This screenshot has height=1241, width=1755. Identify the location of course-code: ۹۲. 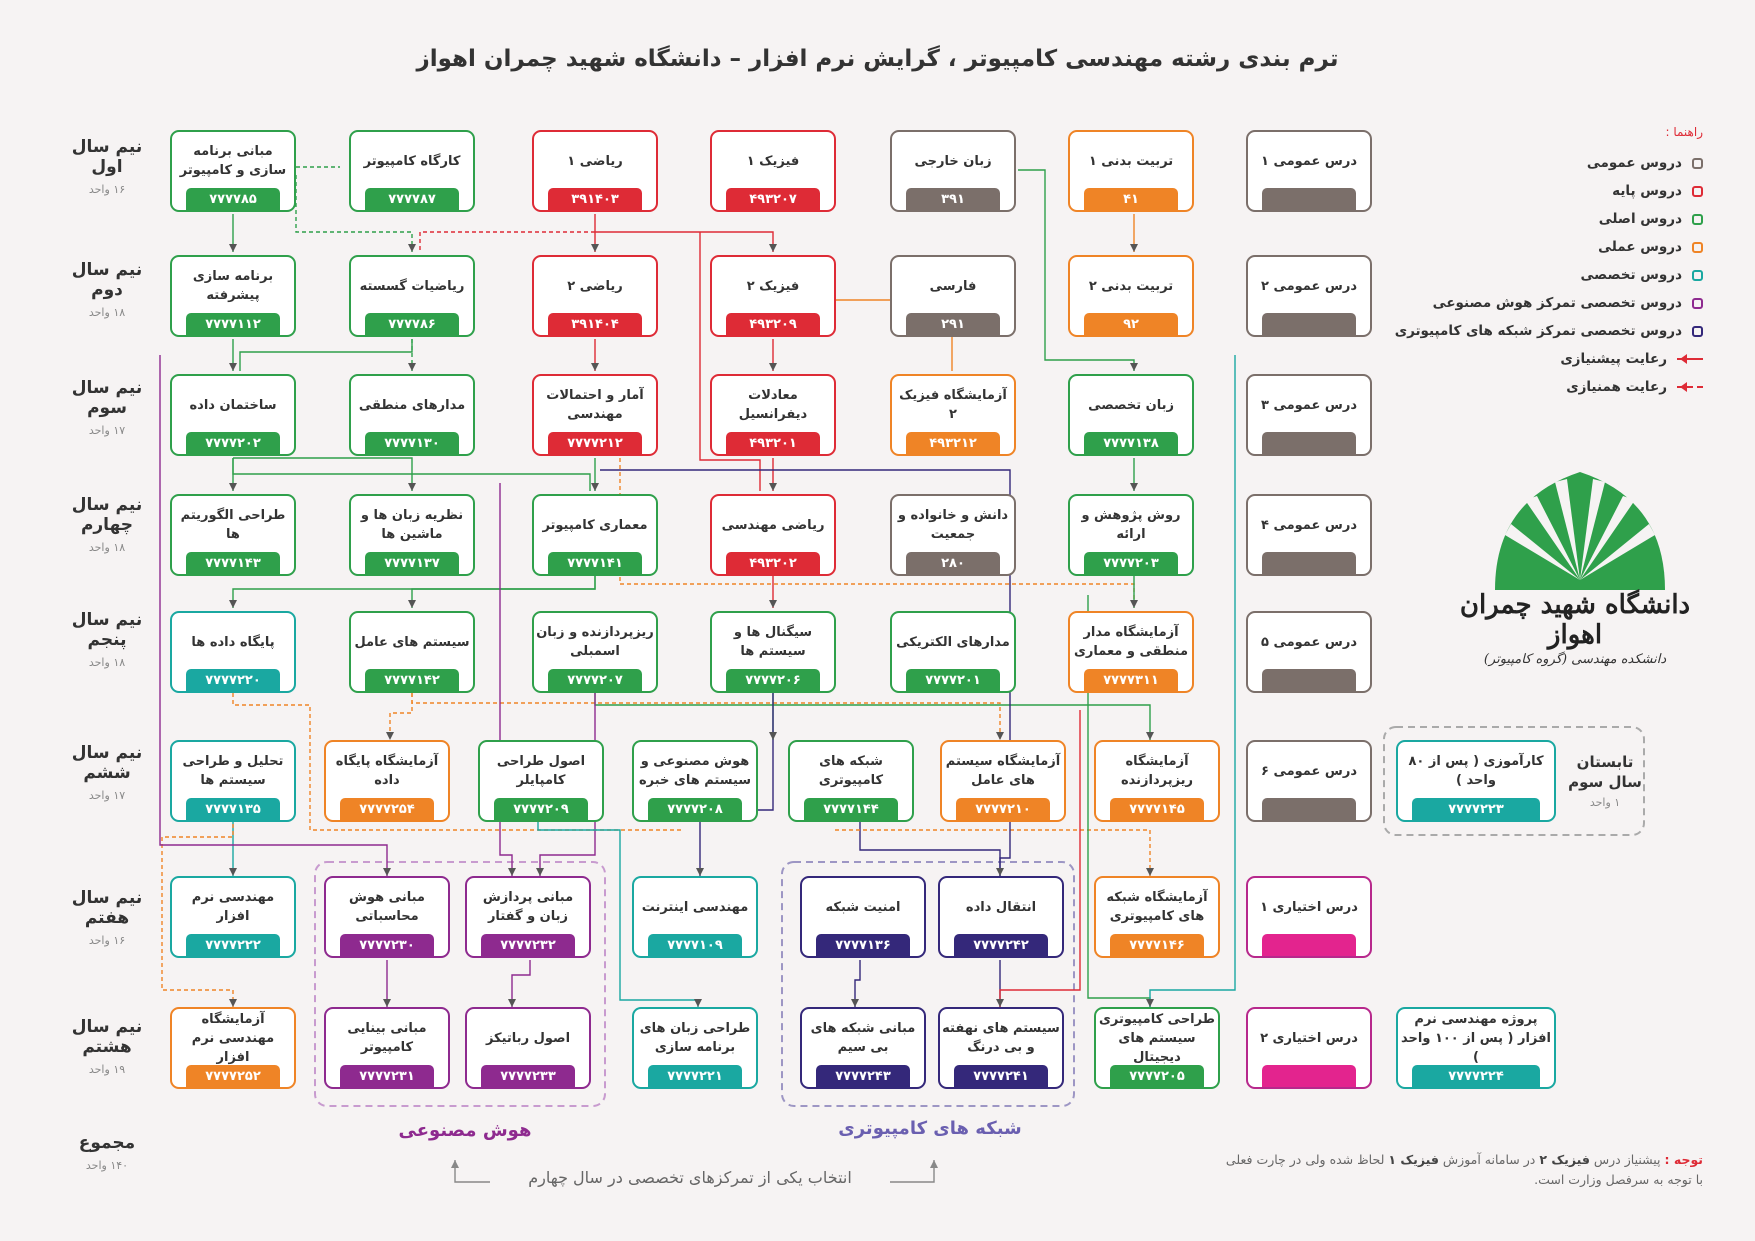
(1131, 324).